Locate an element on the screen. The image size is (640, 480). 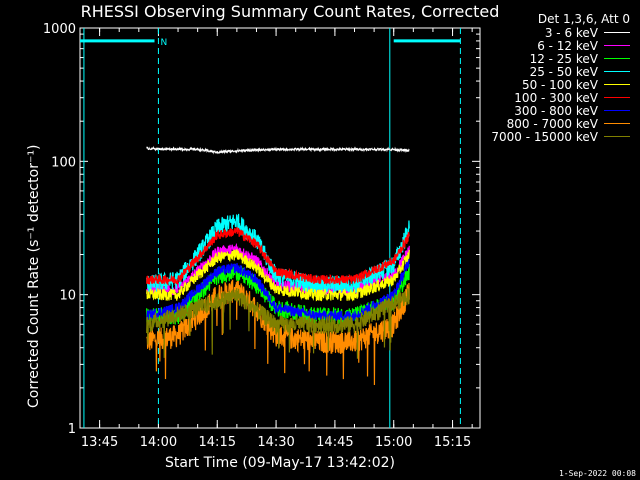
legend-label: 100 - 300 keV is located at coordinates (556, 97).